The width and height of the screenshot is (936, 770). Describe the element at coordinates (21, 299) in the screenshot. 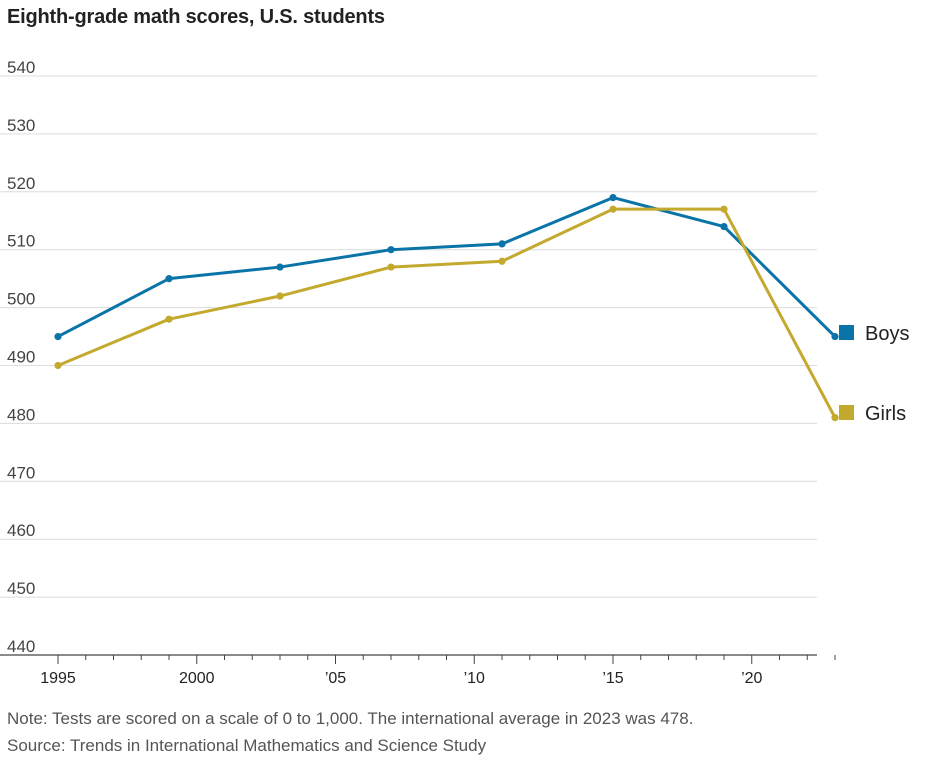

I see `y-tick-label-500: 500` at that location.